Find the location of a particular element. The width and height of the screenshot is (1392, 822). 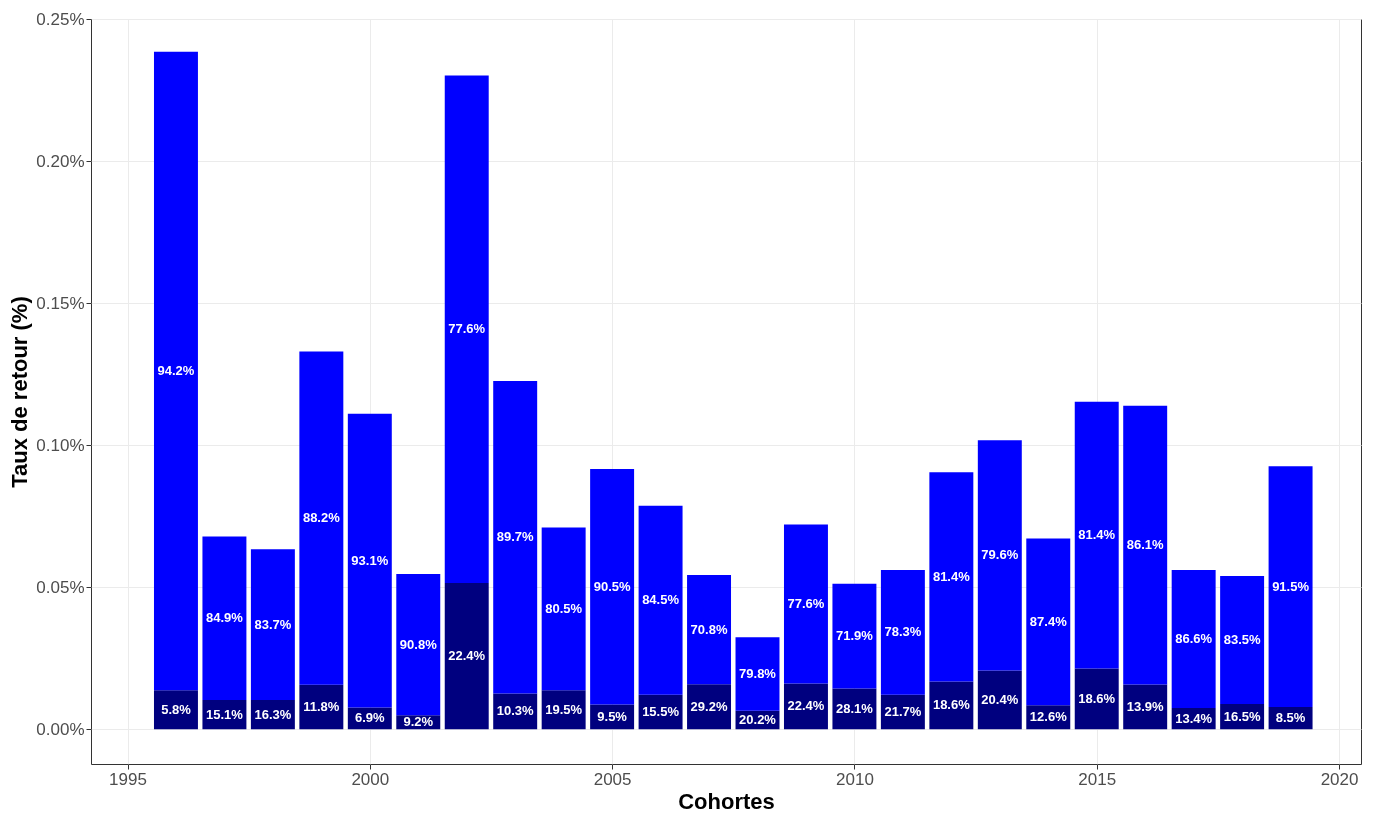

annotation: 11.8% is located at coordinates (321, 707).